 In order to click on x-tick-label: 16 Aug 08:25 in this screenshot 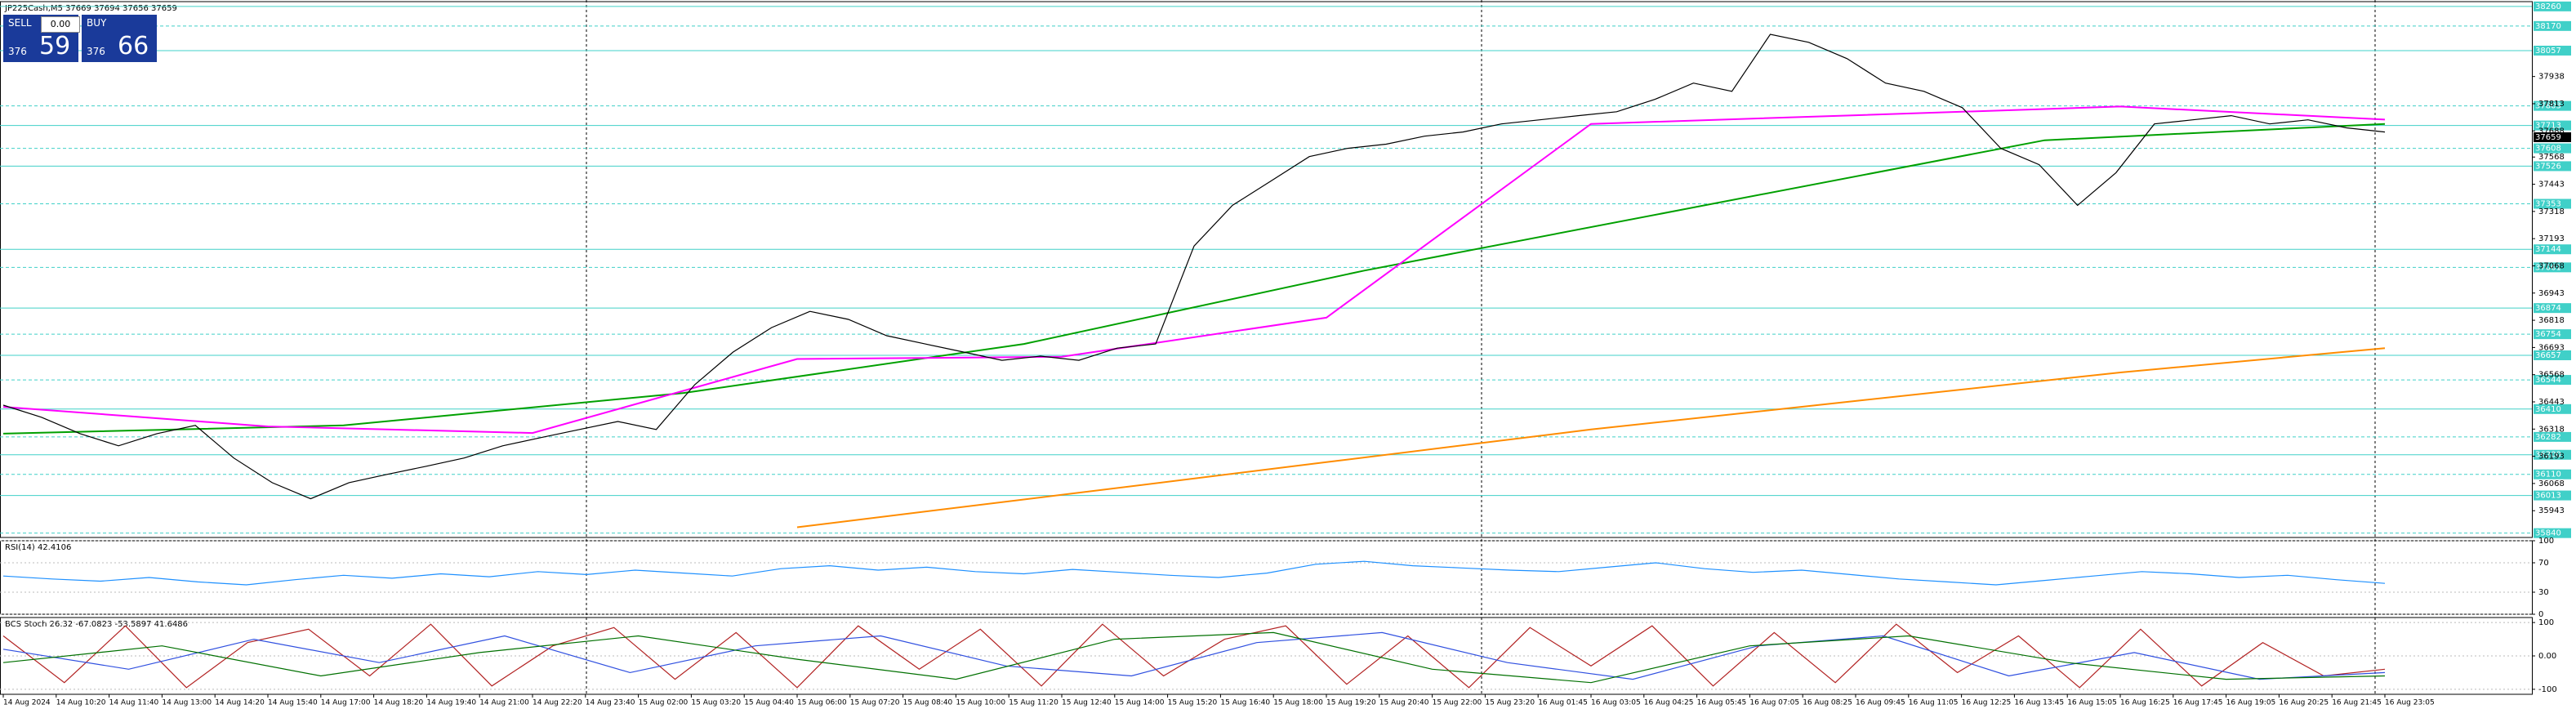, I will do `click(1827, 703)`.